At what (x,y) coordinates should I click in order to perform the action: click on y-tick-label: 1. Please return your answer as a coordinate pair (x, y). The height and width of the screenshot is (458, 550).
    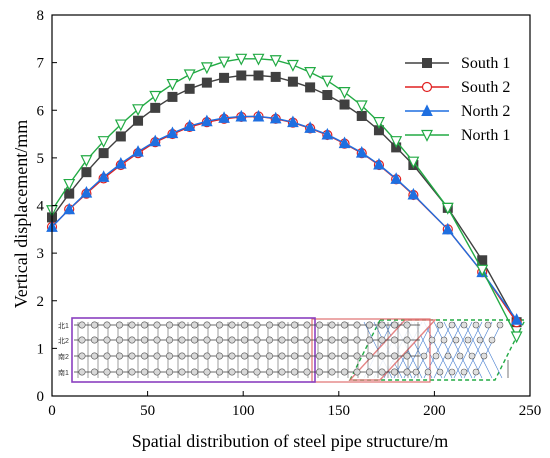
    Looking at the image, I should click on (41, 349).